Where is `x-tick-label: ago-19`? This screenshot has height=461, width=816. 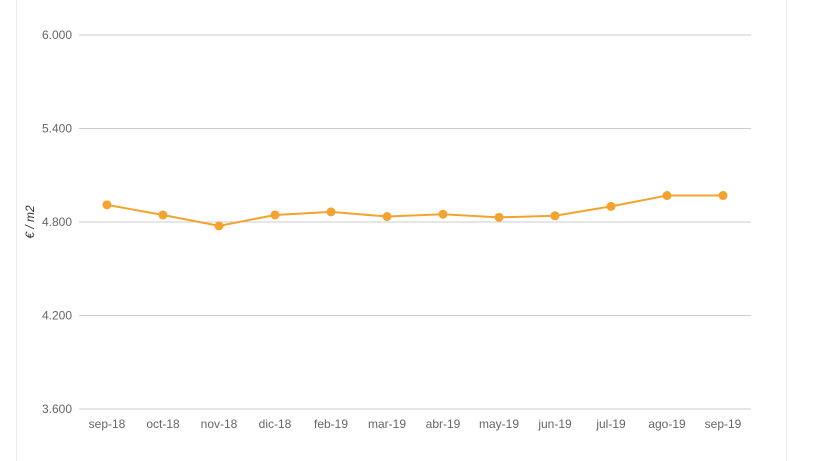
x-tick-label: ago-19 is located at coordinates (667, 424).